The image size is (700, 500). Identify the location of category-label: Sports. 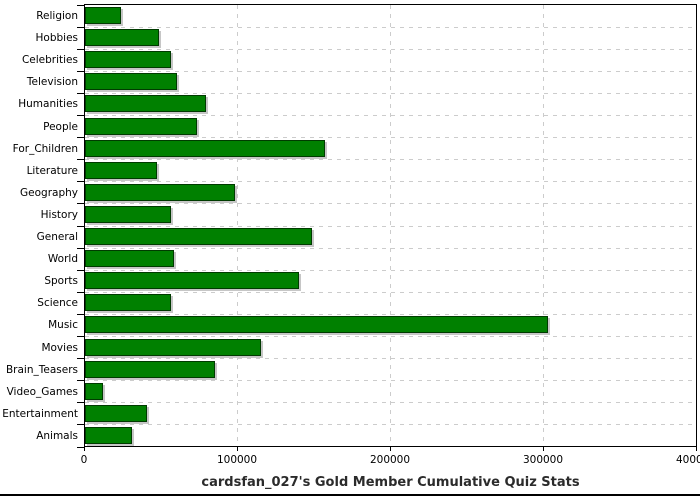
(61, 281).